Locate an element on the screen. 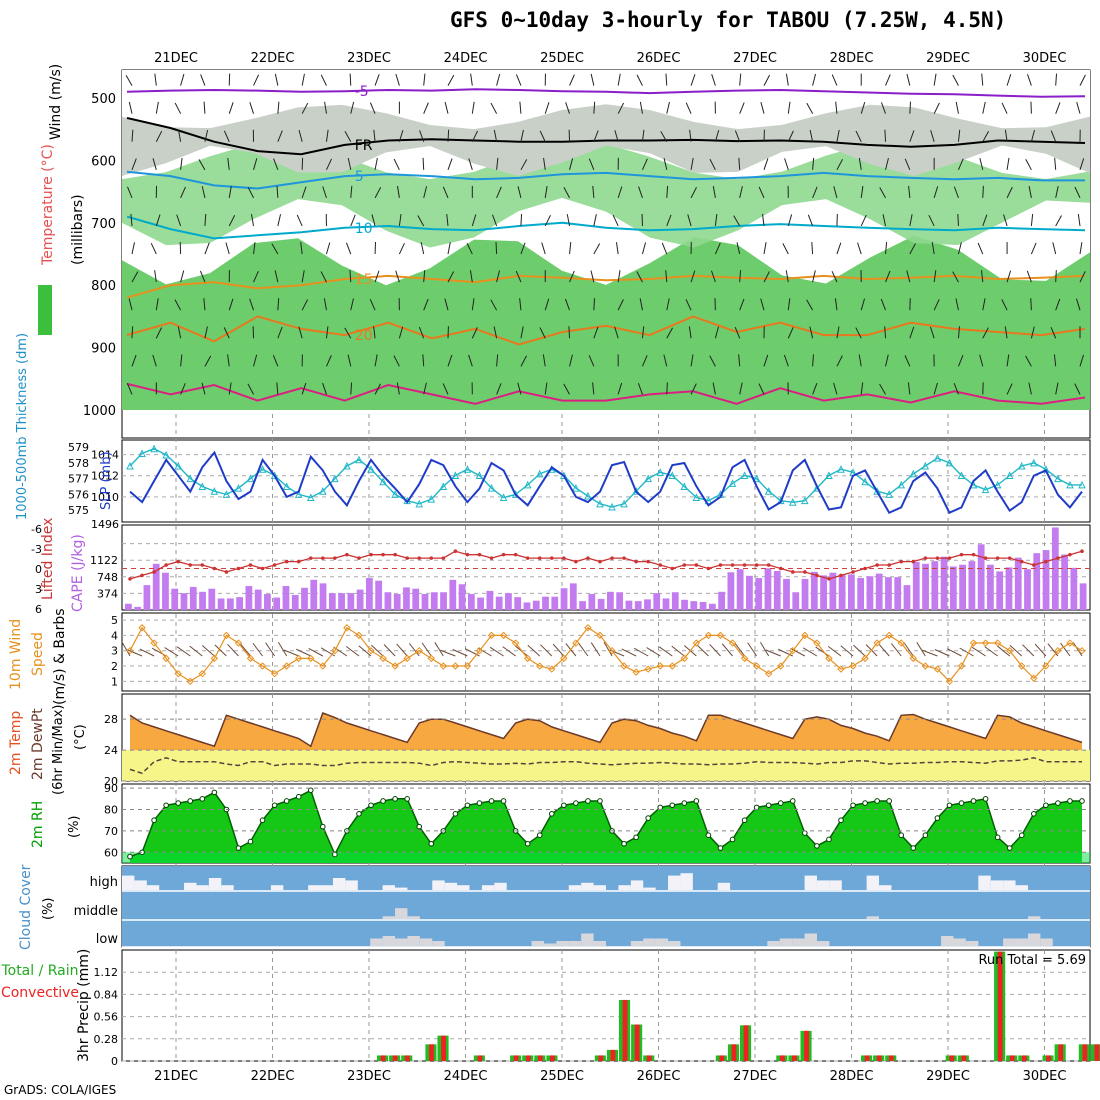 This screenshot has height=1100, width=1100. li-tick: 6 is located at coordinates (38, 609).